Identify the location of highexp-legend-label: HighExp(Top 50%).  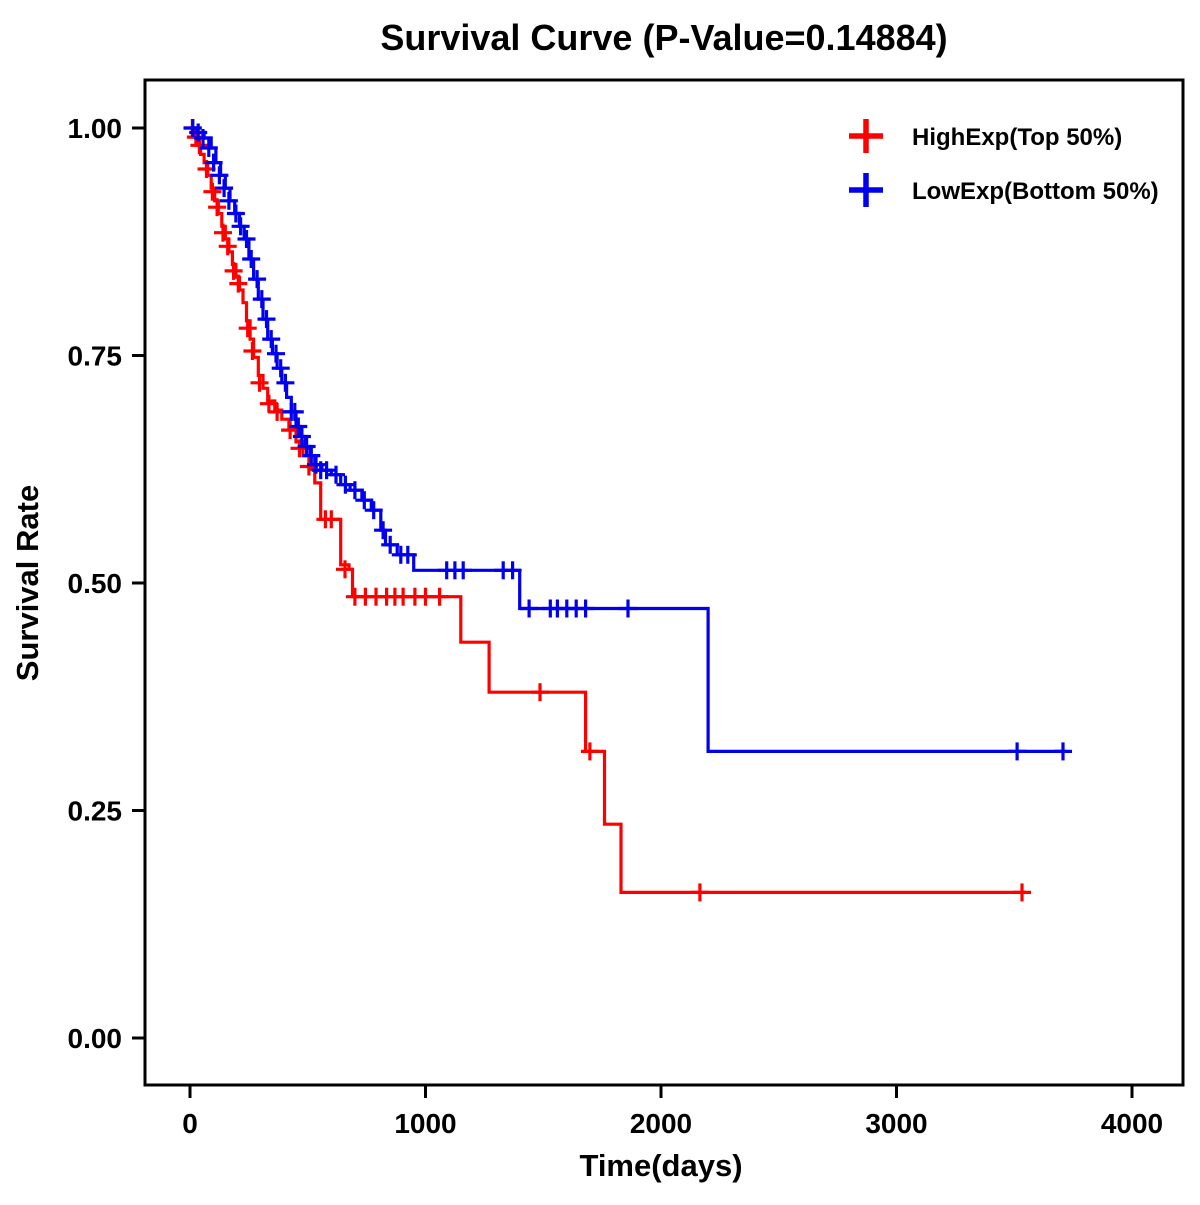
(1017, 137).